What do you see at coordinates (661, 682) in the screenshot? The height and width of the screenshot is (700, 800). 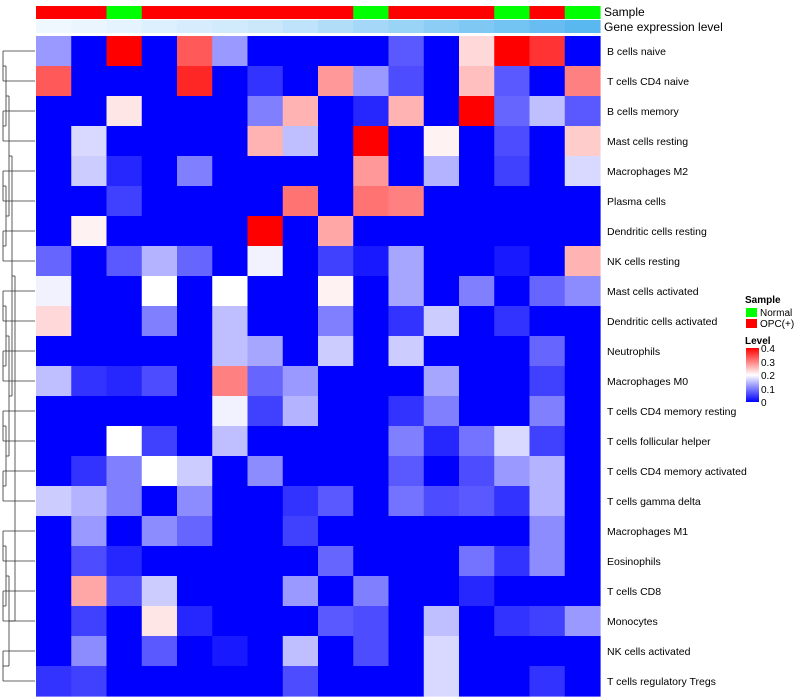 I see `row-label: T cells regulatory Tregs` at bounding box center [661, 682].